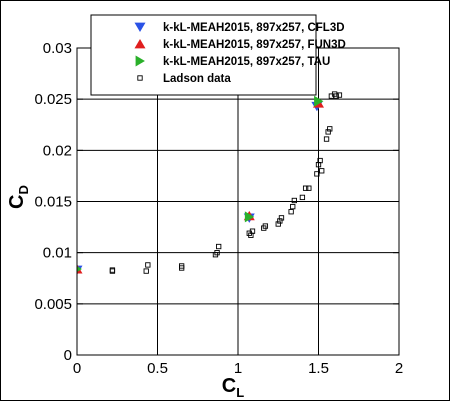  I want to click on y-axis-label: CD, so click(18, 197).